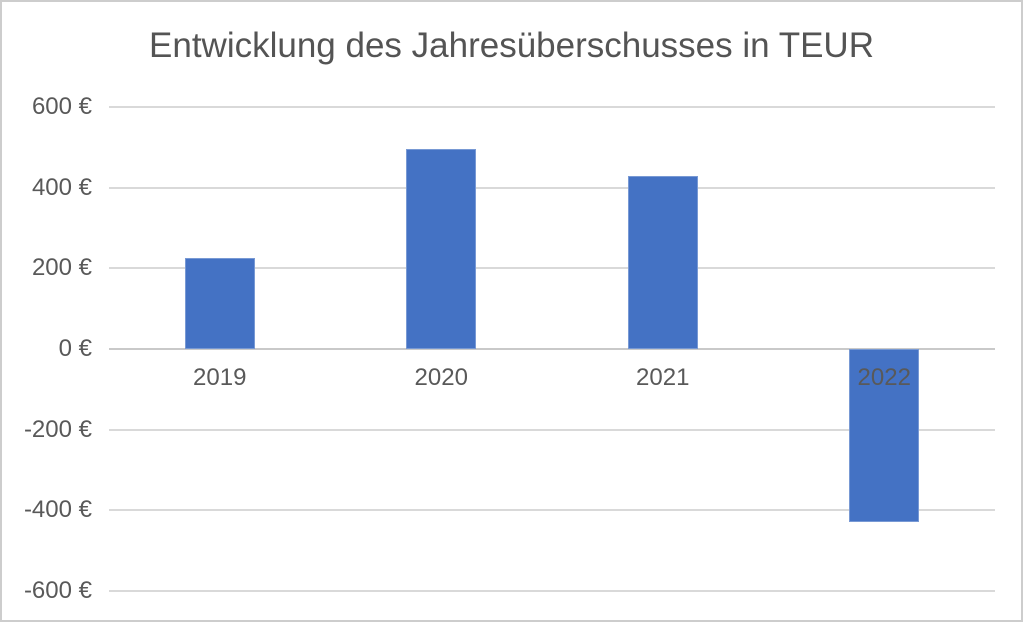  Describe the element at coordinates (884, 436) in the screenshot. I see `bar-2022` at that location.